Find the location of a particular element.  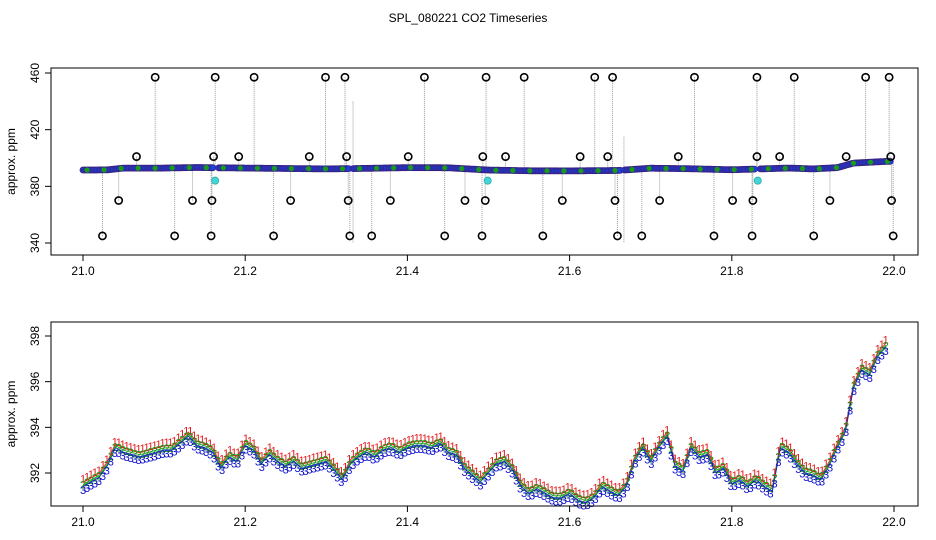

top-flagged-point is located at coordinates (757, 180).